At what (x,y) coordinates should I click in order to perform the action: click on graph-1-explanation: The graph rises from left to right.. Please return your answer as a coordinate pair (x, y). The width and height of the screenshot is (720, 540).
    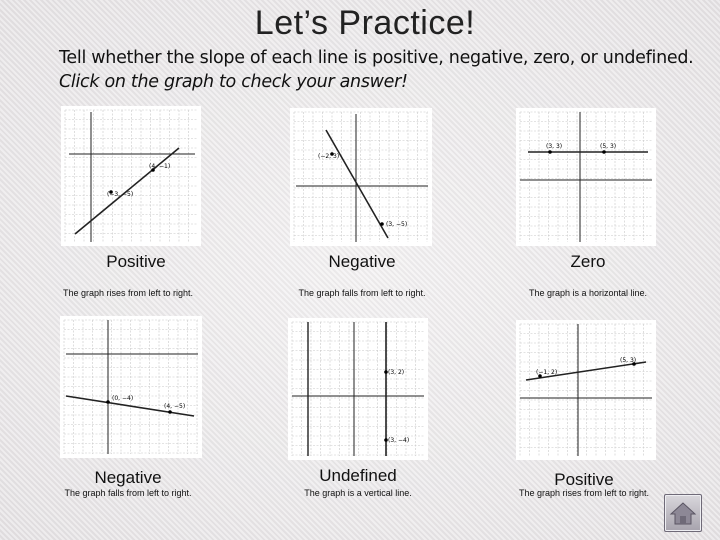
    Looking at the image, I should click on (128, 293).